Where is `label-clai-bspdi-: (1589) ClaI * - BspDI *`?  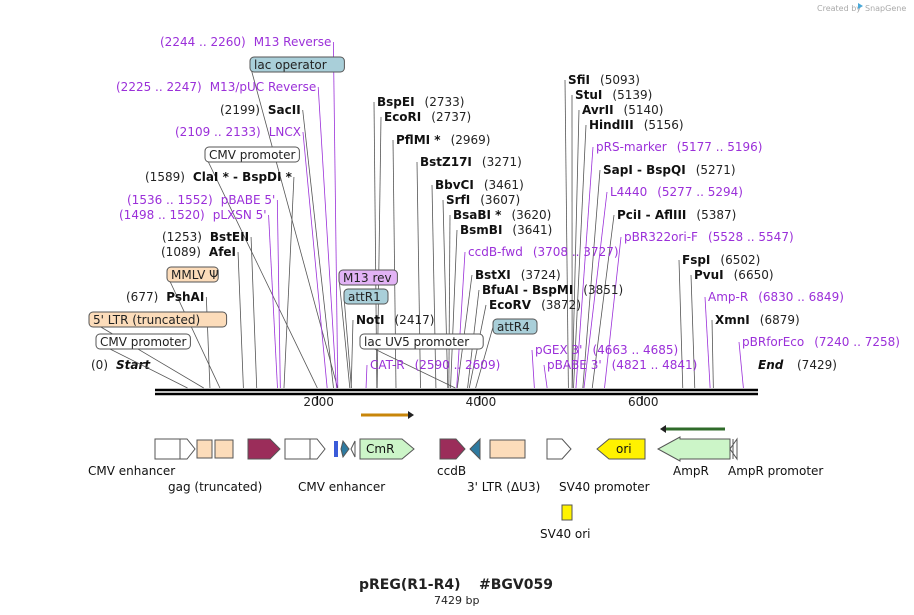 label-clai-bspdi-: (1589) ClaI * - BspDI * is located at coordinates (219, 177).